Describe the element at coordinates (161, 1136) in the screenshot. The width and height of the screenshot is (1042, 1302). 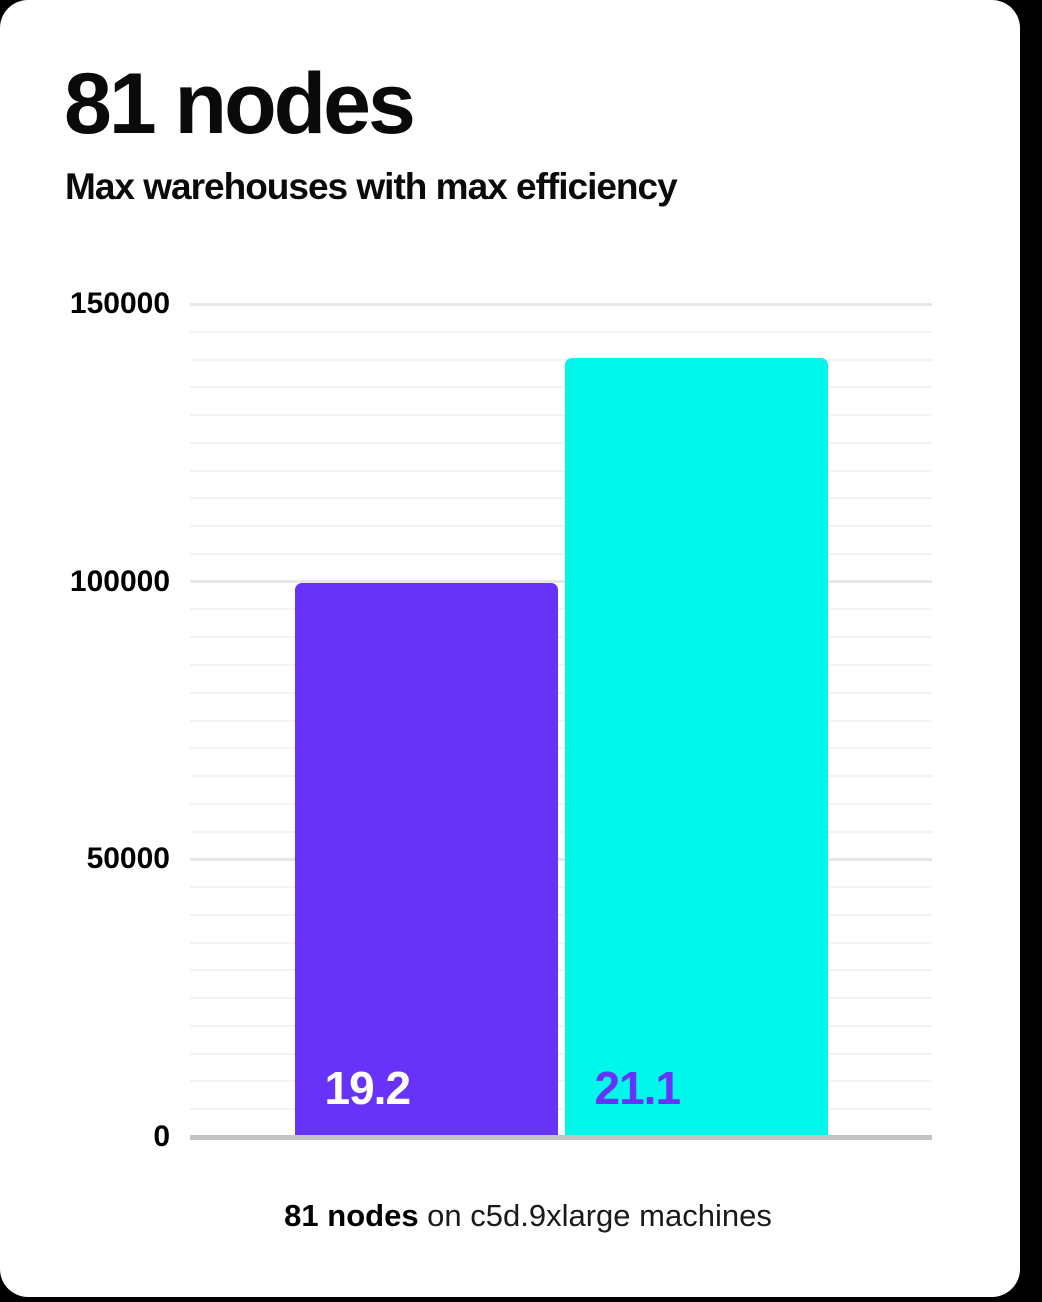
I see `y-axis-tick-label: 0` at that location.